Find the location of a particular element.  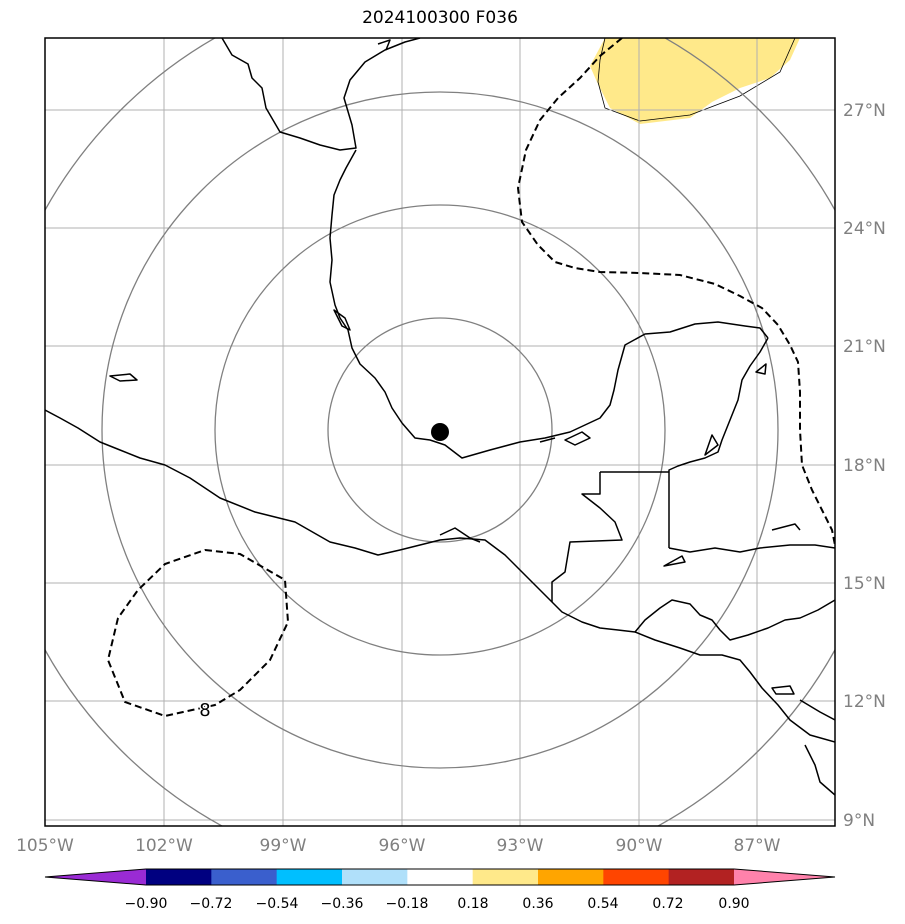

contour-label: 8 is located at coordinates (204, 710).